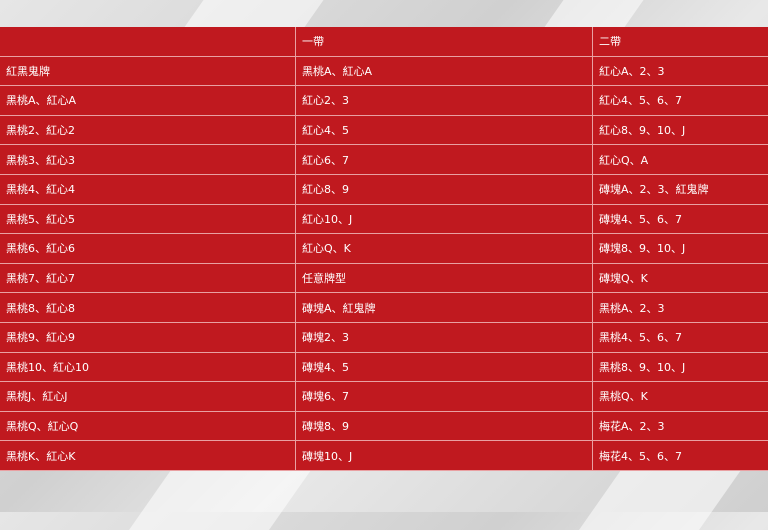  I want to click on table-cell: 黑桃10、紅心10, so click(148, 367).